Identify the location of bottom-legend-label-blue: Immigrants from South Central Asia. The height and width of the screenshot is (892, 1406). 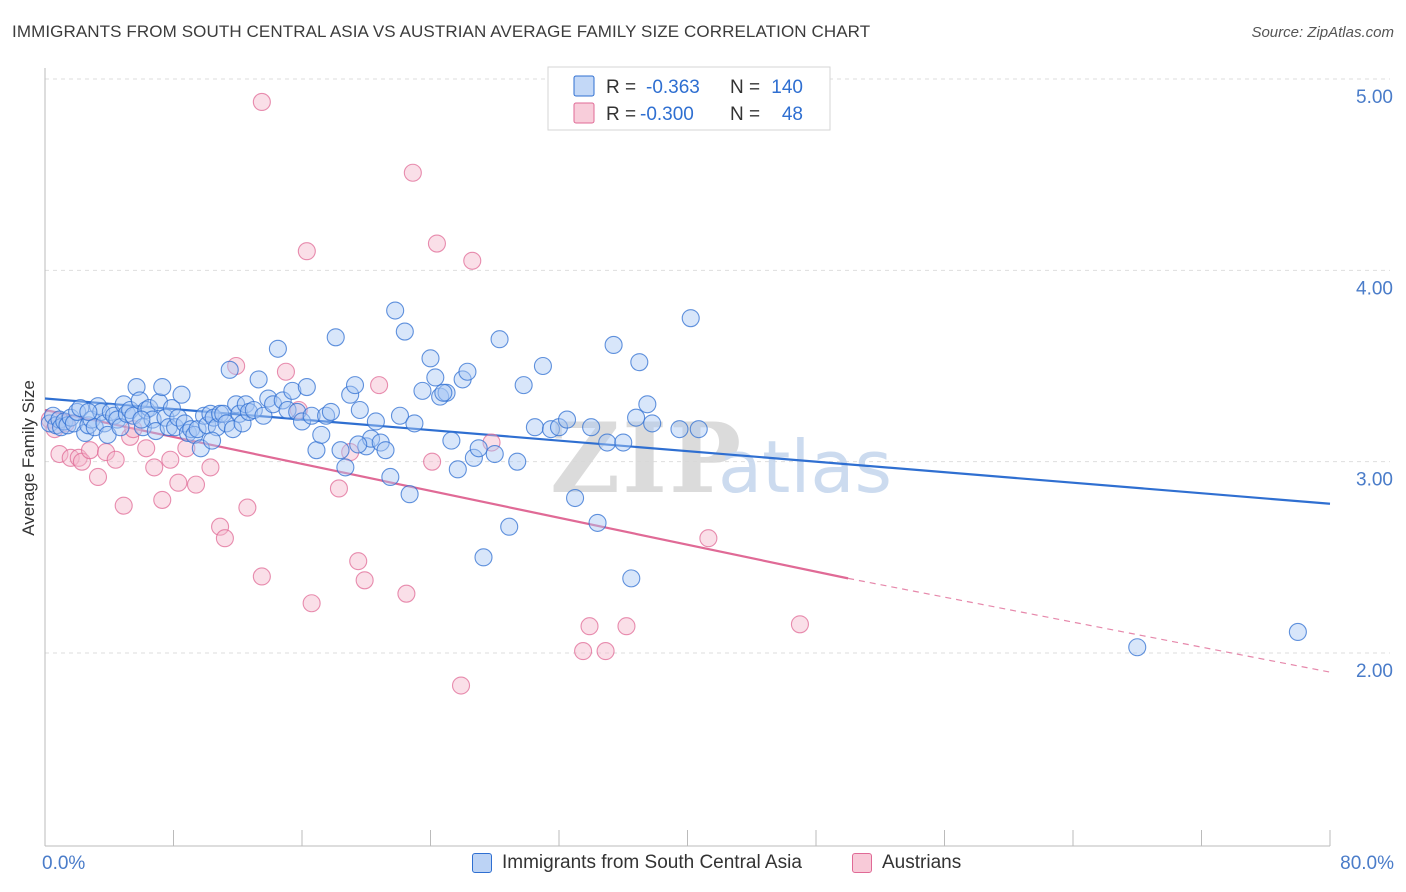
(652, 862).